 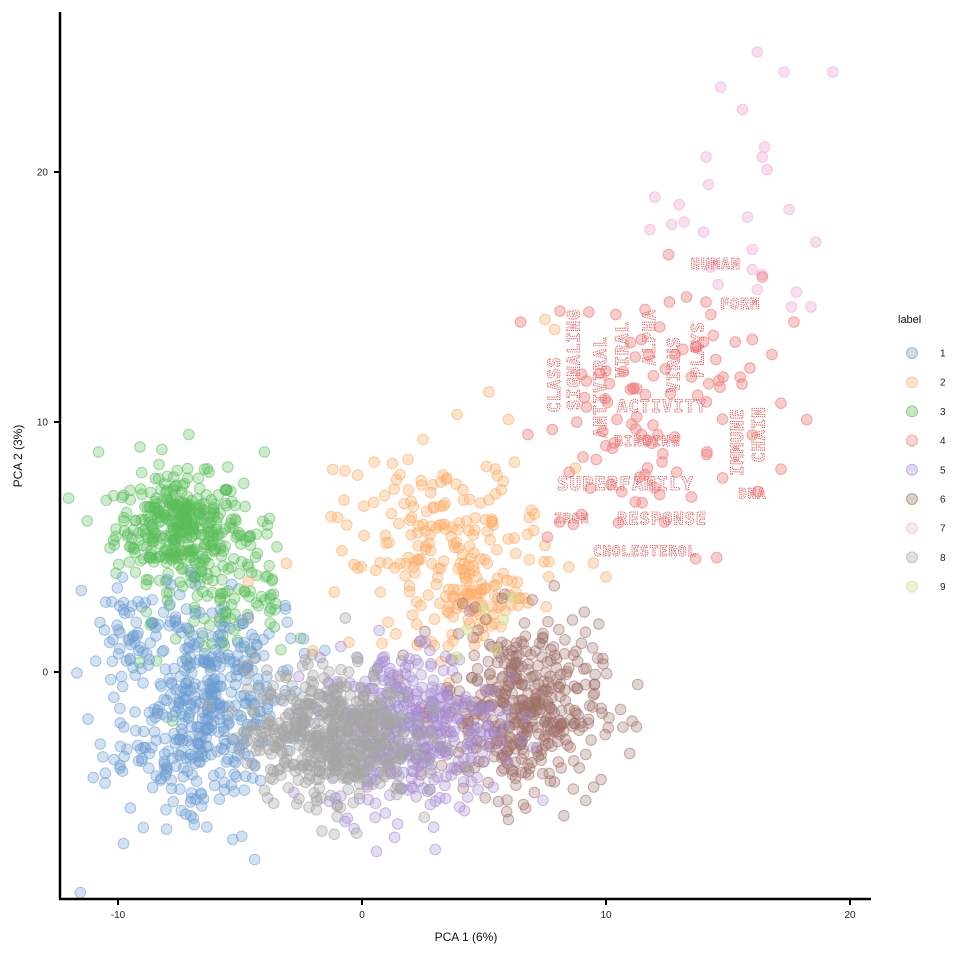 I want to click on x-tick-label: 0, so click(x=362, y=915).